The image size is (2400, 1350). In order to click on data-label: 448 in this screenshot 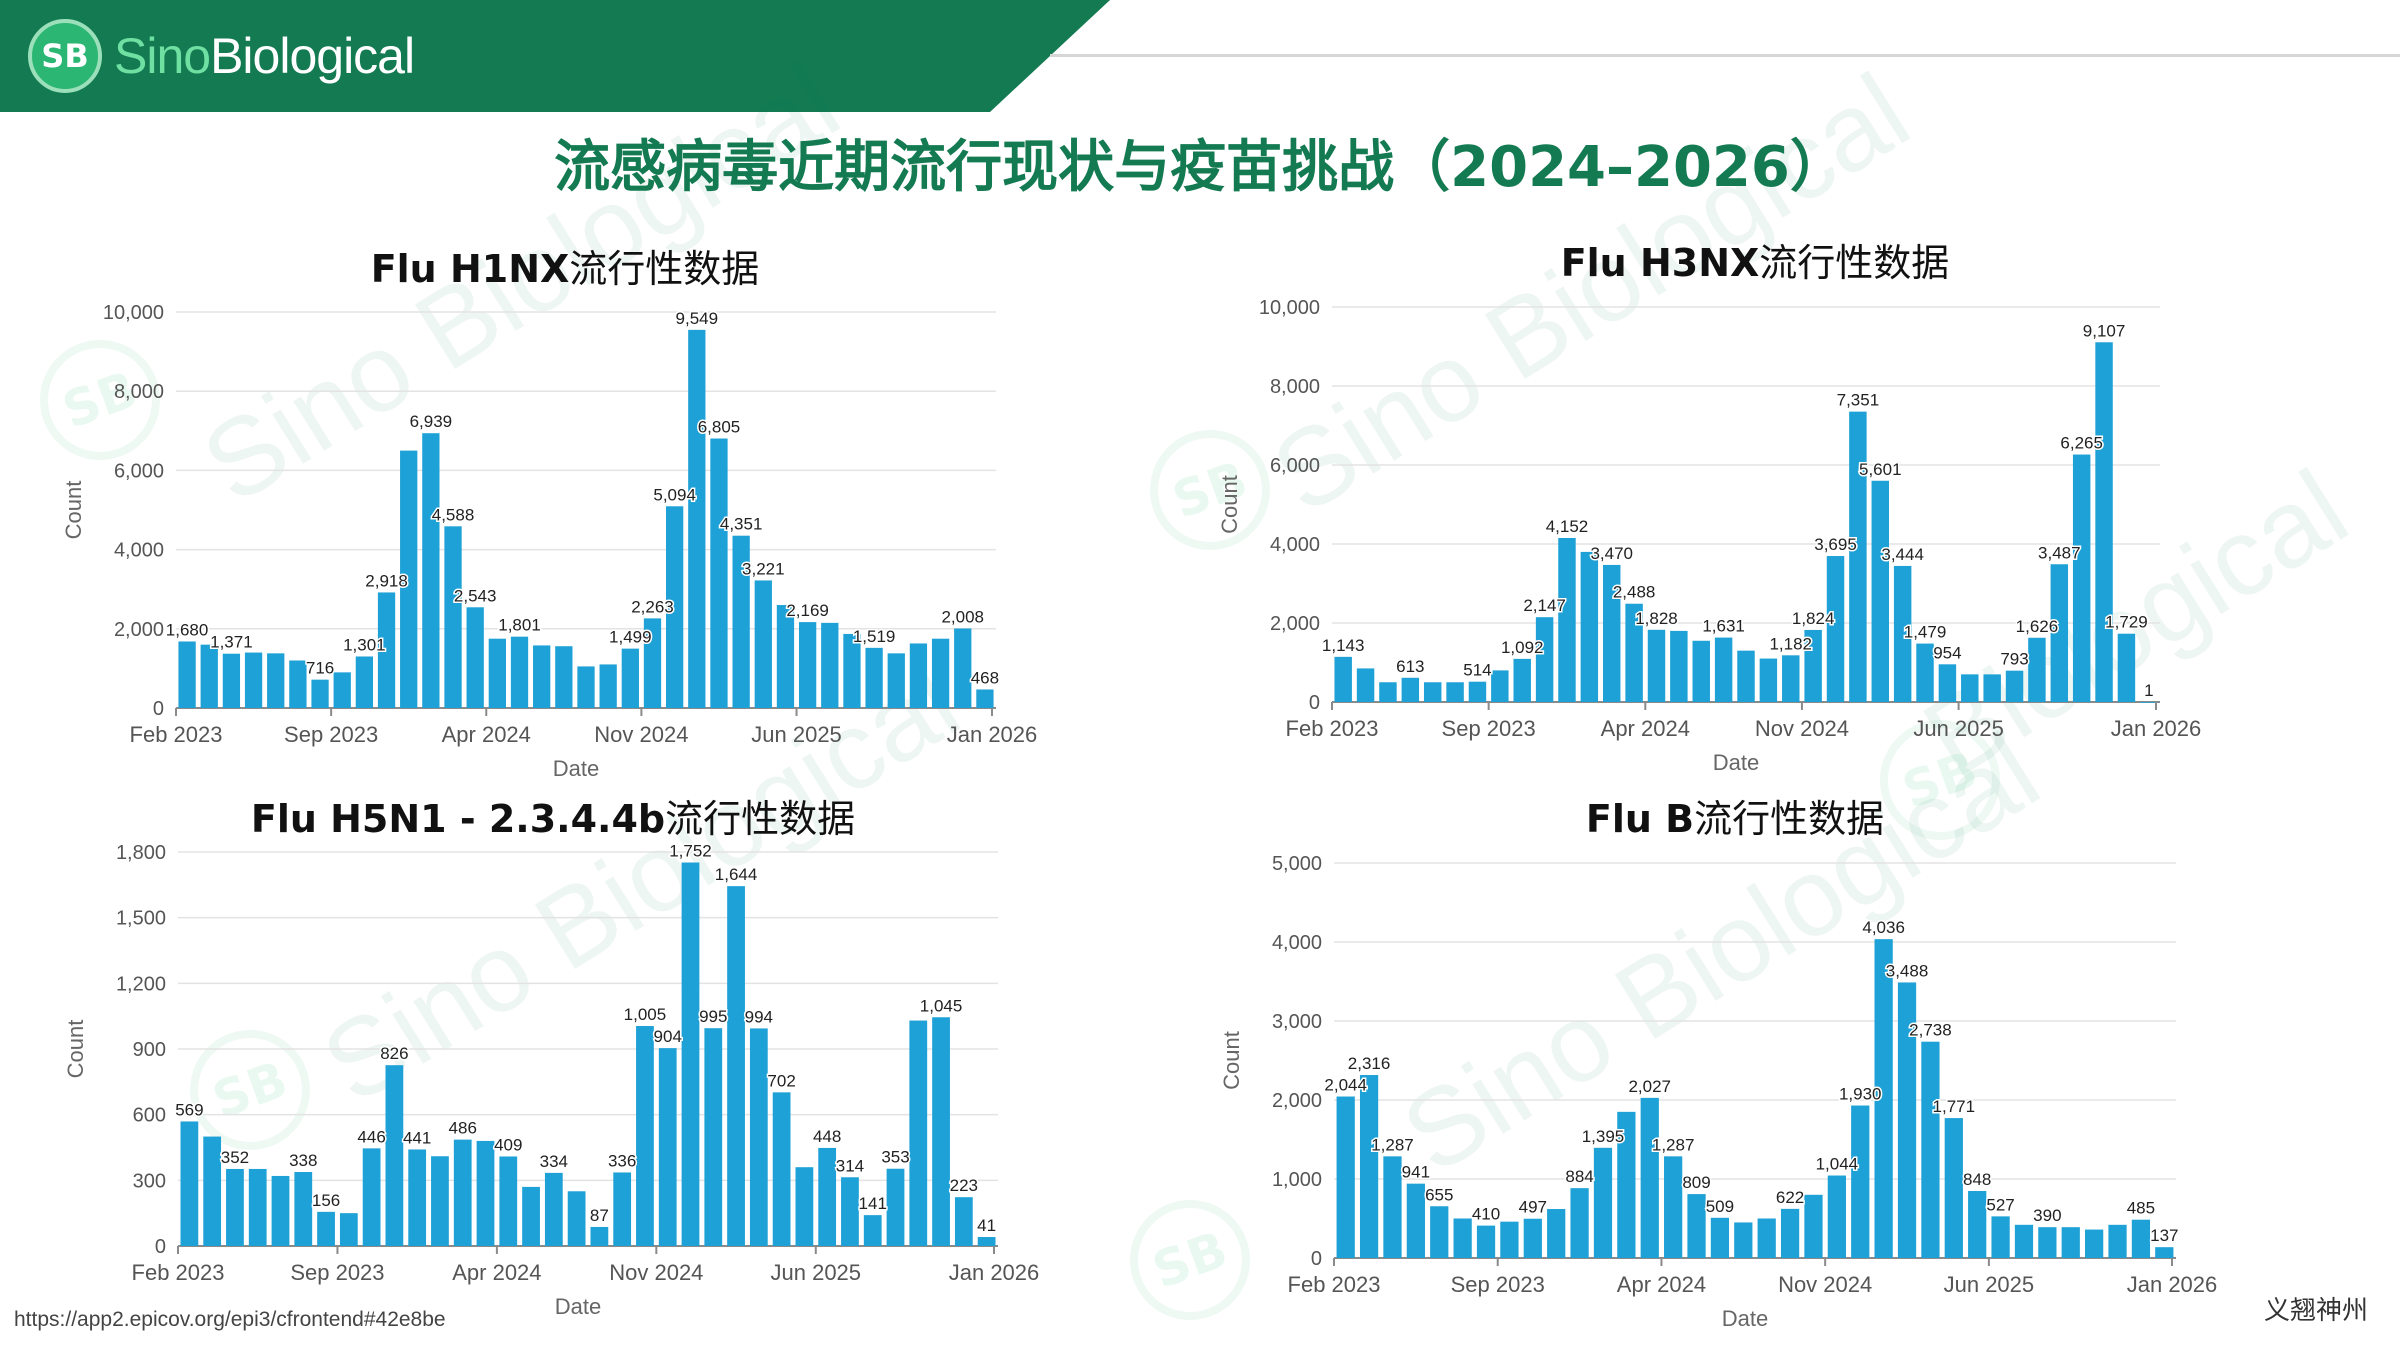, I will do `click(827, 1136)`.